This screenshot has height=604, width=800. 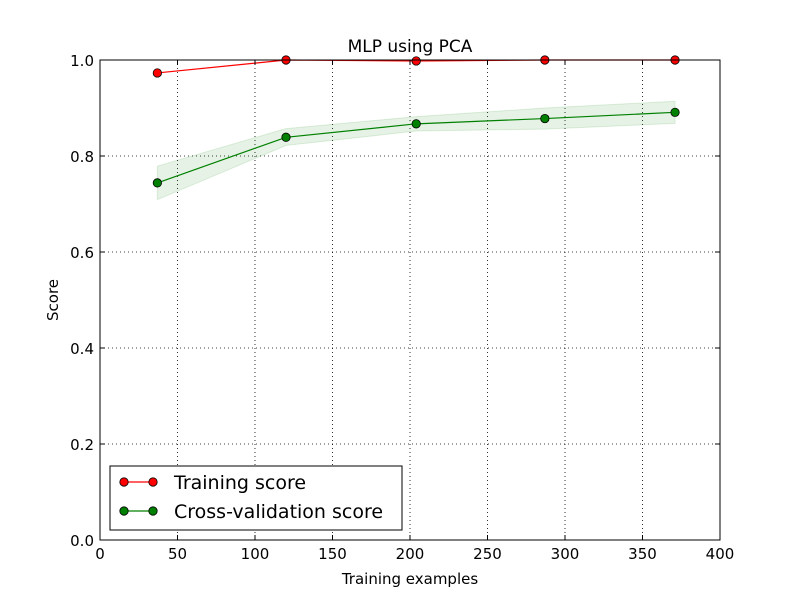 I want to click on x-tick-label: 250, so click(x=487, y=554).